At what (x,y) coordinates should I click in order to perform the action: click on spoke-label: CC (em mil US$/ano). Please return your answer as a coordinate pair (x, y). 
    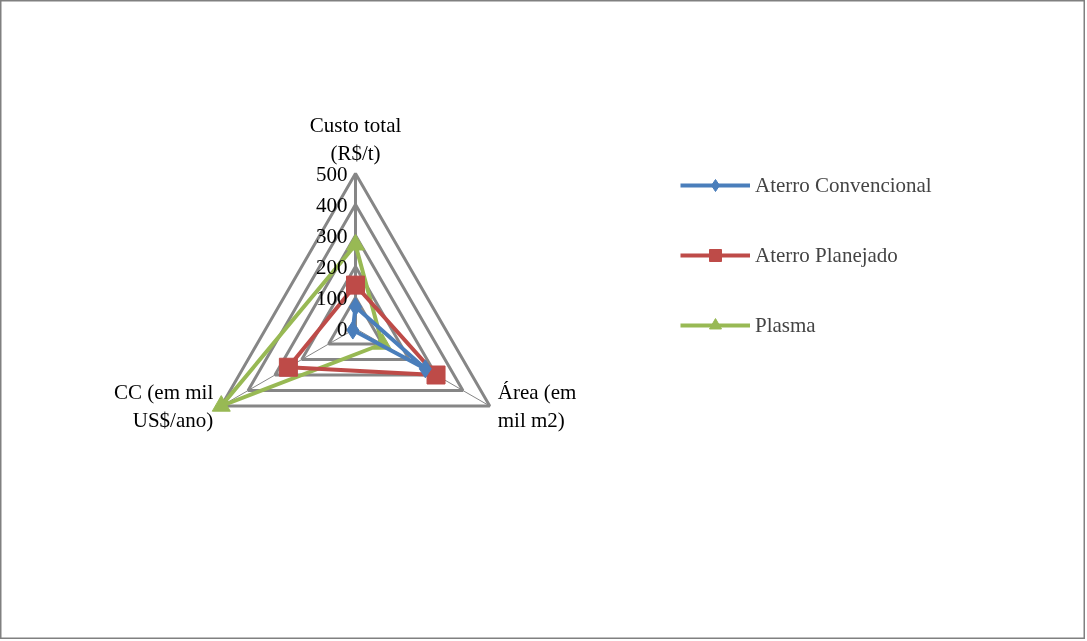
    Looking at the image, I should click on (164, 406).